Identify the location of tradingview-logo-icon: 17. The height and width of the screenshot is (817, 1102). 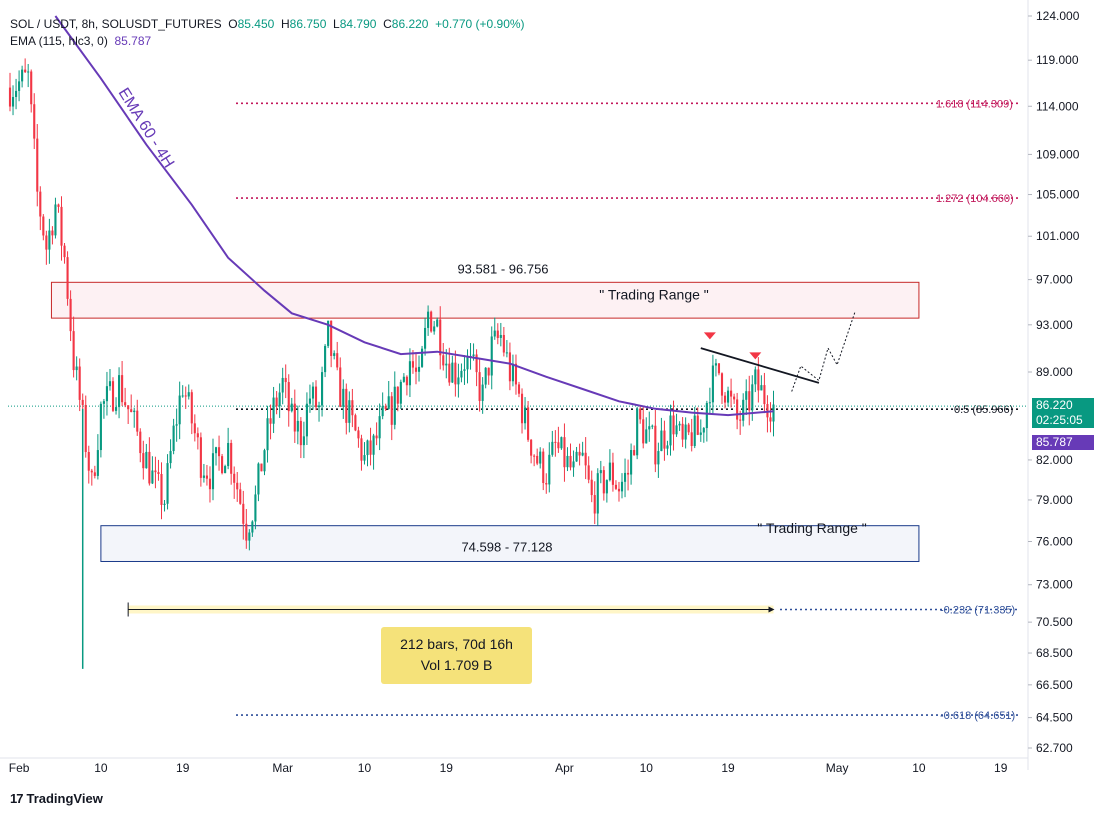
(17, 798).